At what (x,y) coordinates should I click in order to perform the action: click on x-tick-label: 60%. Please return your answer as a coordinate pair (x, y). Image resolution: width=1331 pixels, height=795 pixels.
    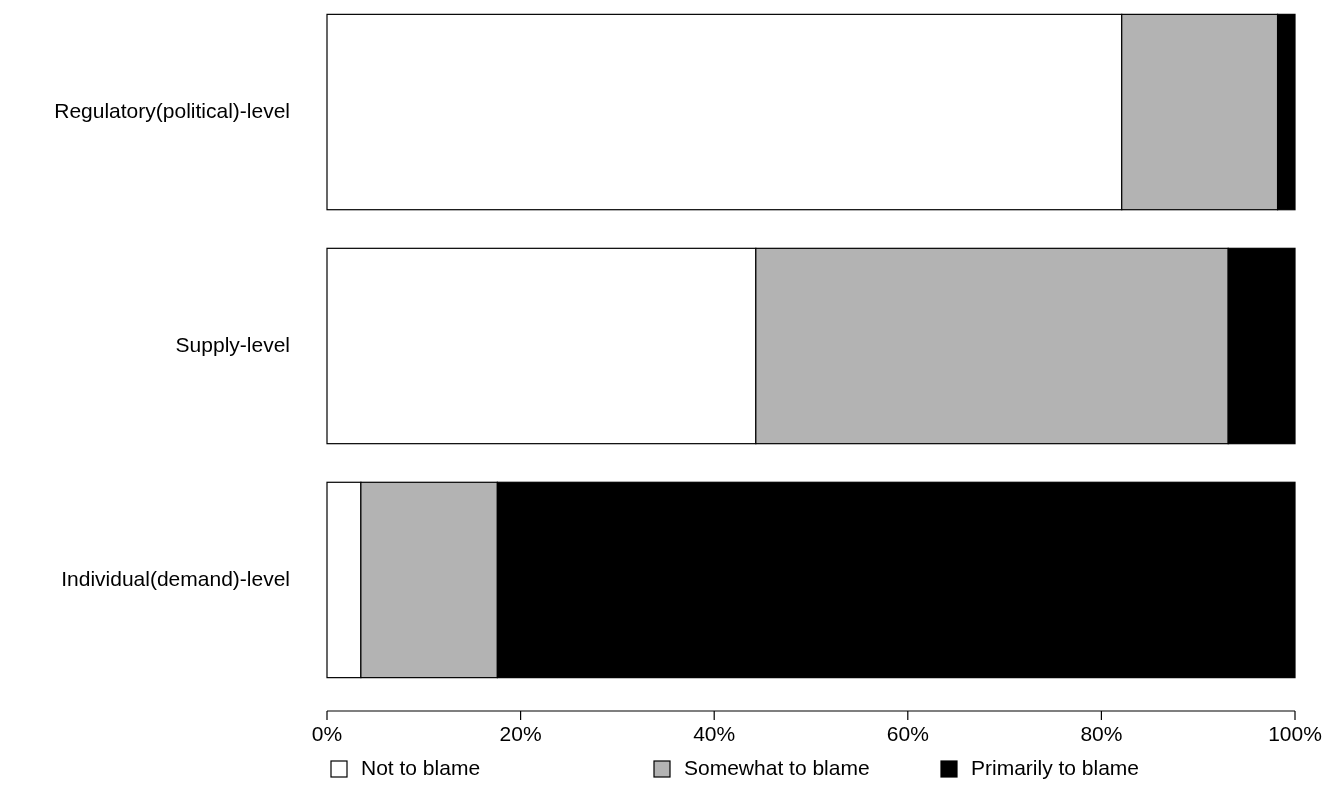
    Looking at the image, I should click on (907, 733).